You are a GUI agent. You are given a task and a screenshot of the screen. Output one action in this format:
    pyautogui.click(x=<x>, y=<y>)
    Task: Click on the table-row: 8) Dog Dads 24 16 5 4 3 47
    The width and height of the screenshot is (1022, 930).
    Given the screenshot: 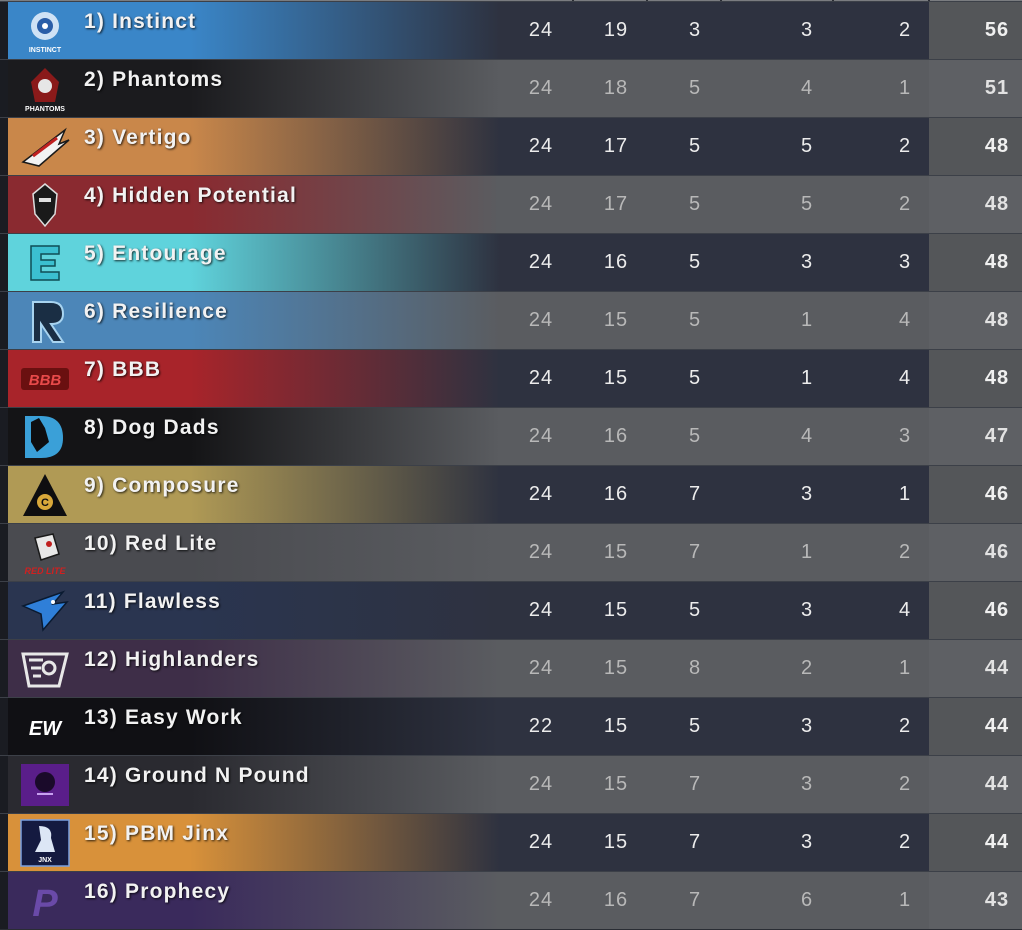 What is the action you would take?
    pyautogui.click(x=511, y=436)
    